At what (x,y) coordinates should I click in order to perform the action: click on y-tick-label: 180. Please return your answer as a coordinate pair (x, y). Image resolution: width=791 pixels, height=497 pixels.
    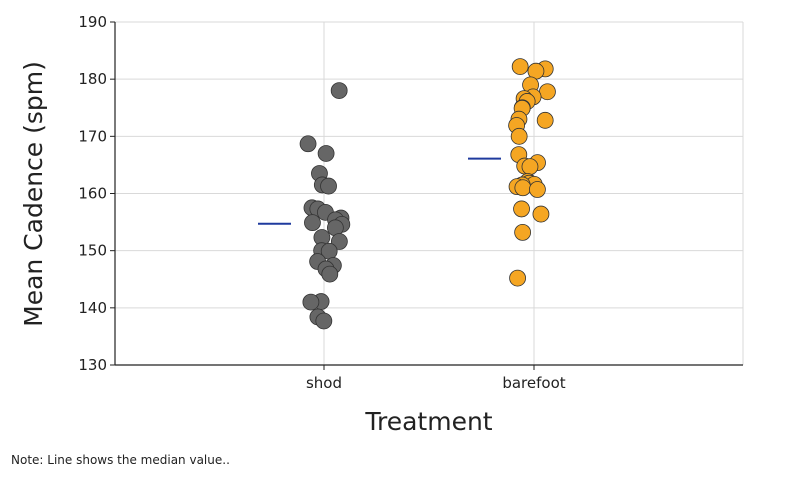
    Looking at the image, I should click on (92, 79).